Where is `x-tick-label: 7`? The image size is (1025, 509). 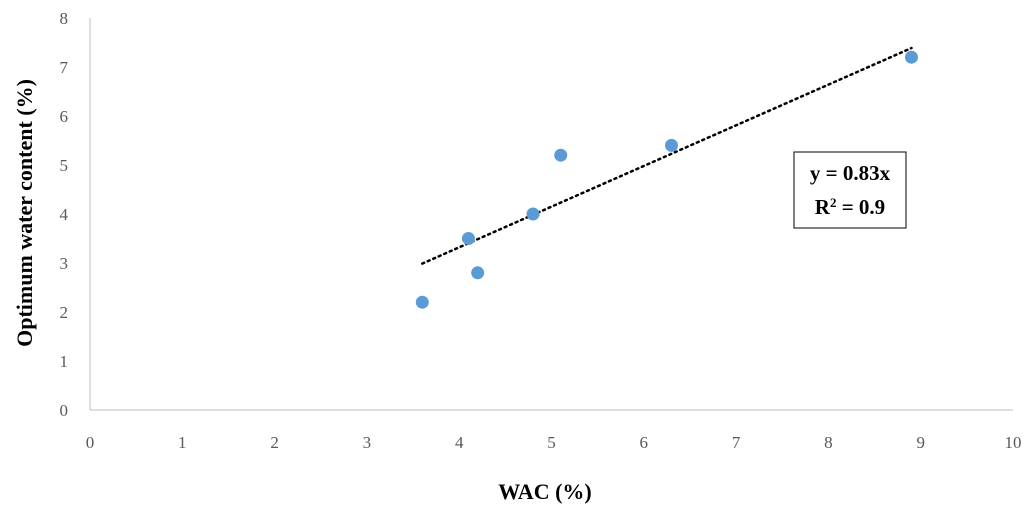
x-tick-label: 7 is located at coordinates (736, 442).